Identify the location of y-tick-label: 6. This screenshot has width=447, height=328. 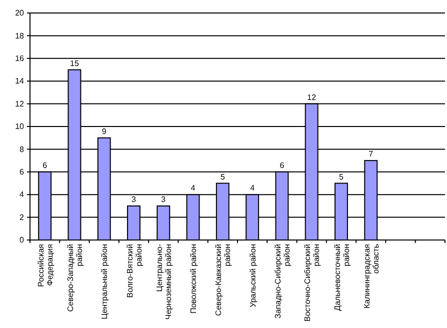
(22, 171).